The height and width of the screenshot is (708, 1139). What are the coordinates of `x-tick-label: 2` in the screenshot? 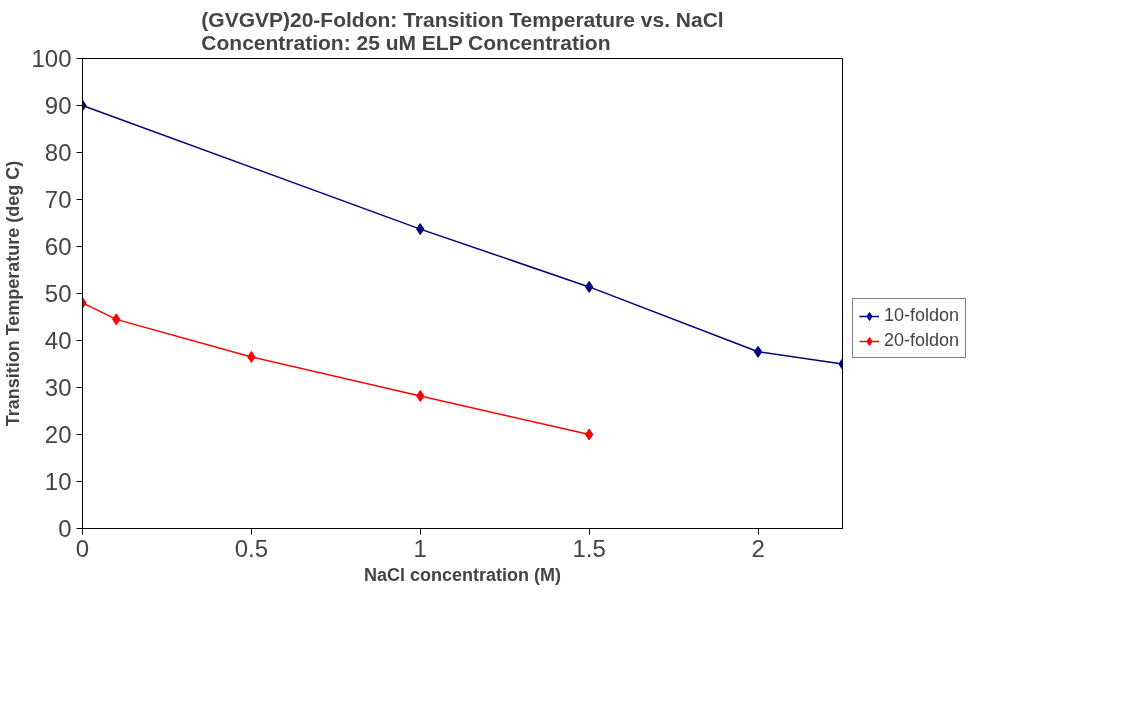 It's located at (758, 548).